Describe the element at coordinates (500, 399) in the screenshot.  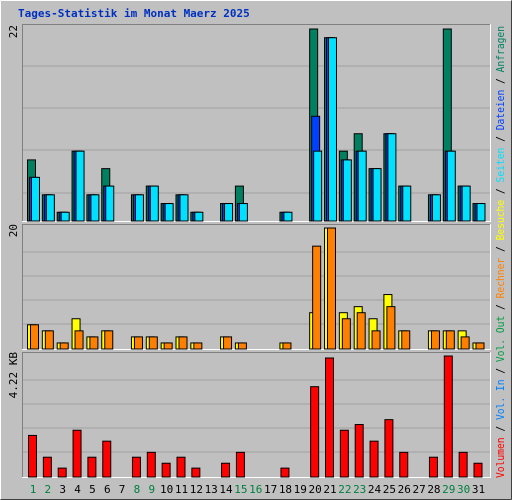
I see `legend-entry: Vol. In` at that location.